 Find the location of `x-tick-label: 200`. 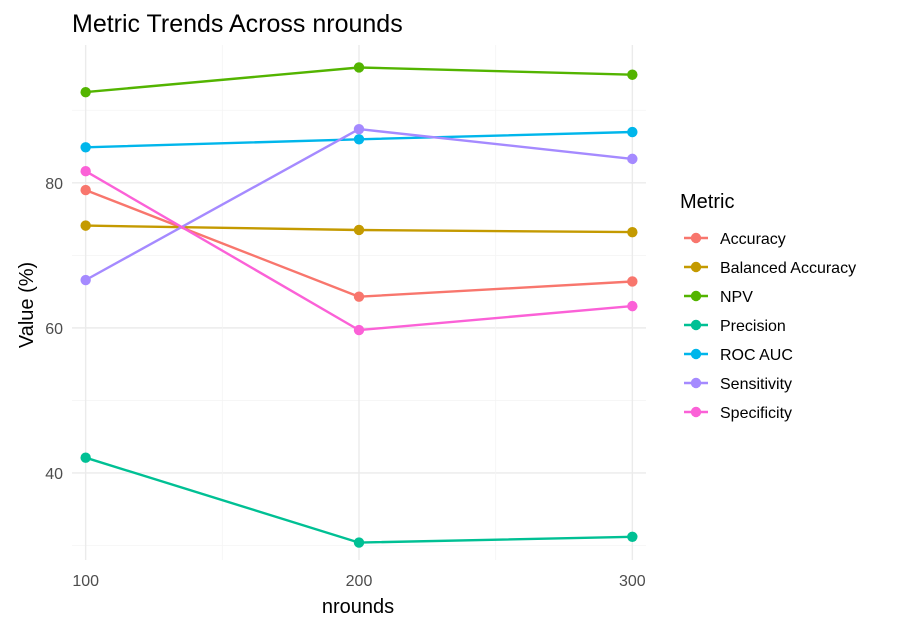

x-tick-label: 200 is located at coordinates (359, 581).